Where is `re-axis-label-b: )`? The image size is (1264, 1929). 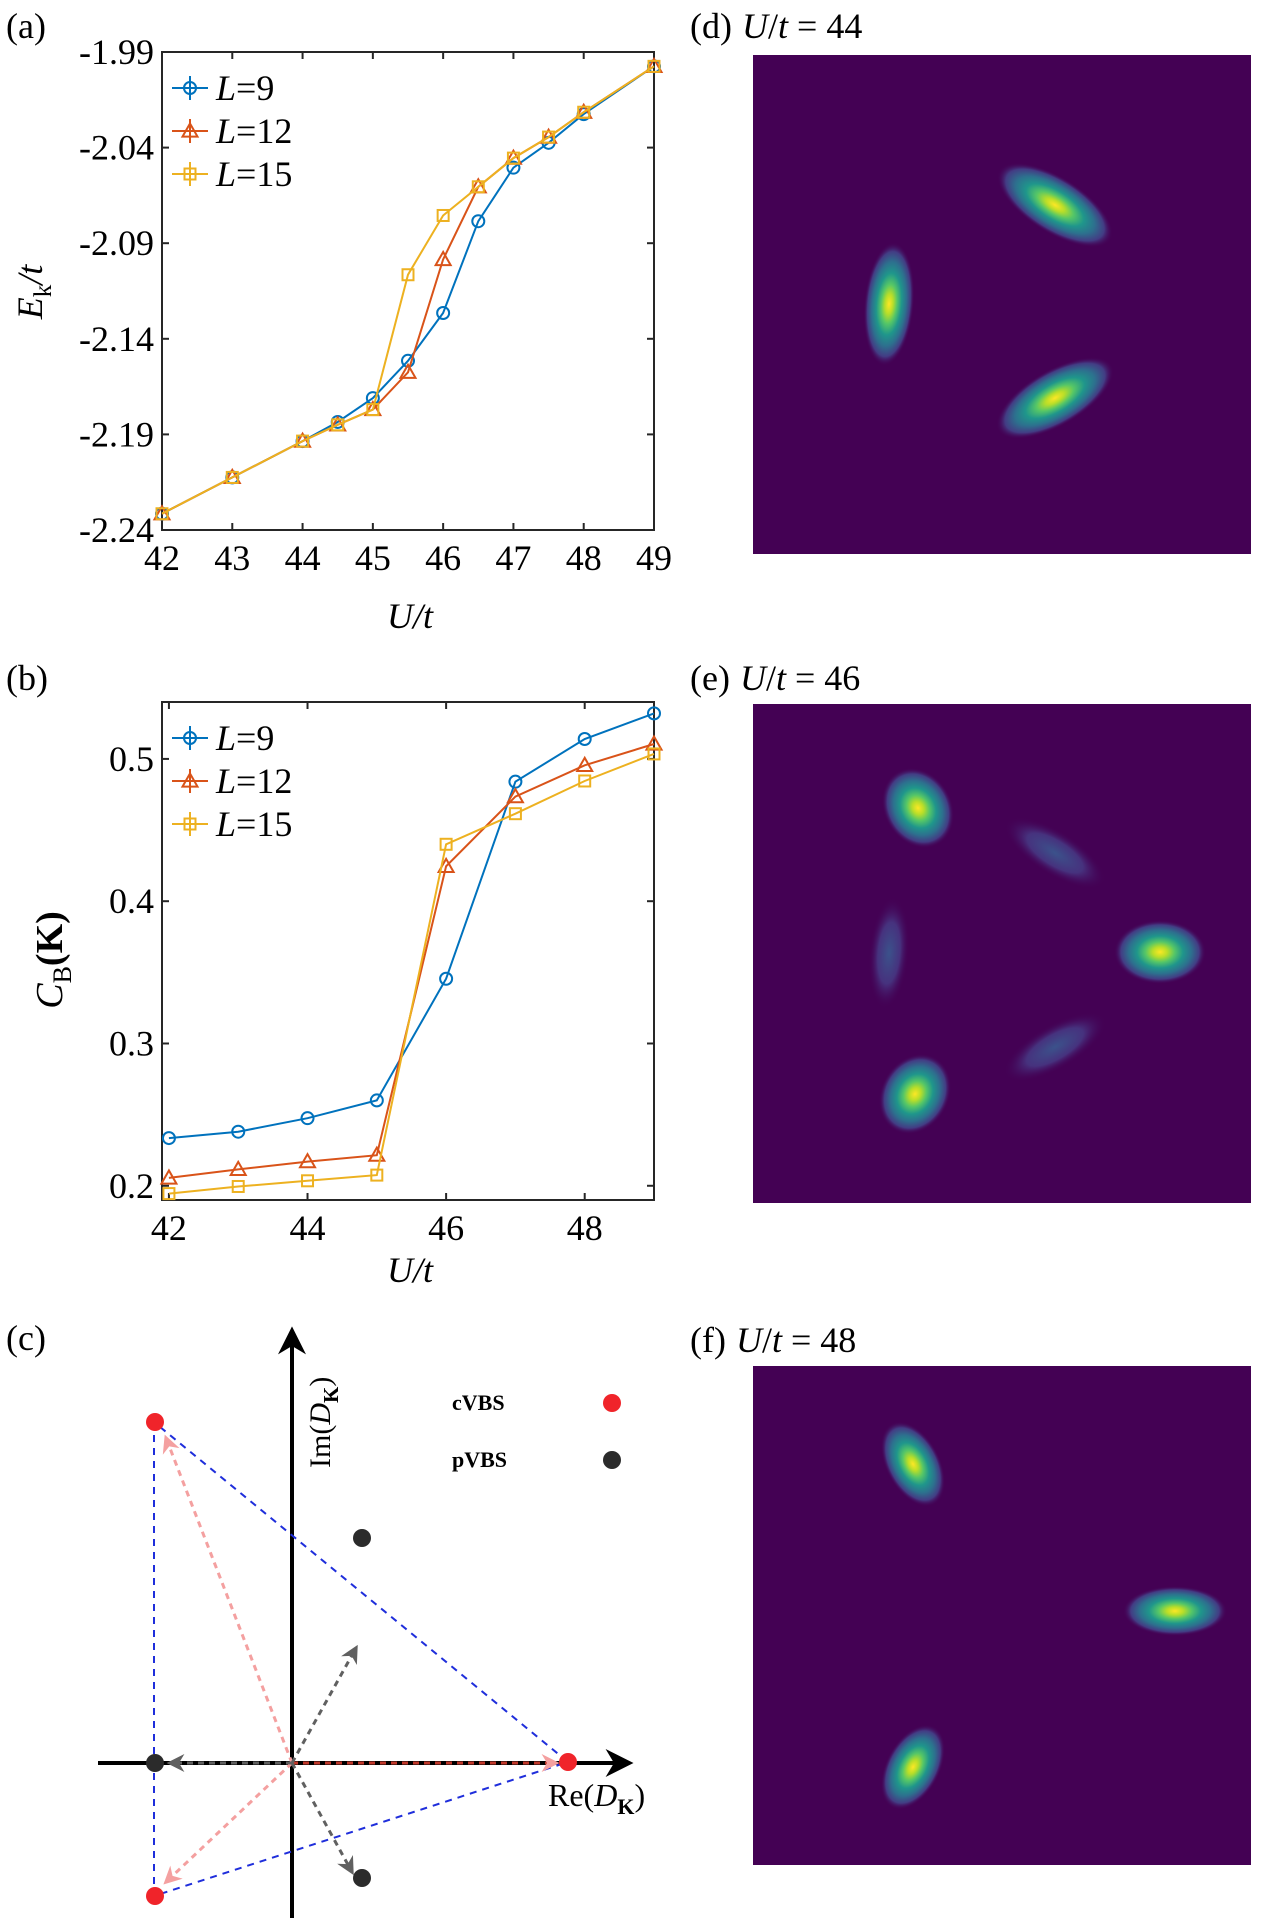 re-axis-label-b: ) is located at coordinates (639, 1795).